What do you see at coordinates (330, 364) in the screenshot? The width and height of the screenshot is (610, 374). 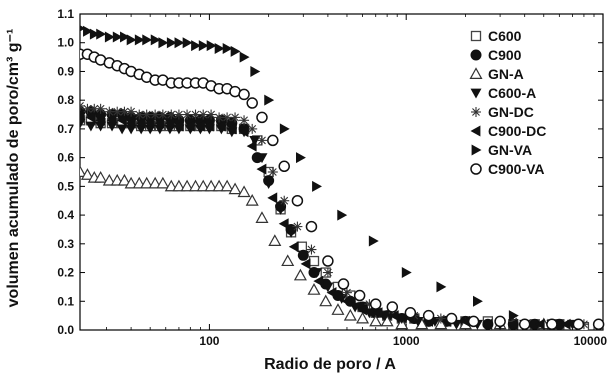 I see `x-axis-title: Radio de poro / A` at bounding box center [330, 364].